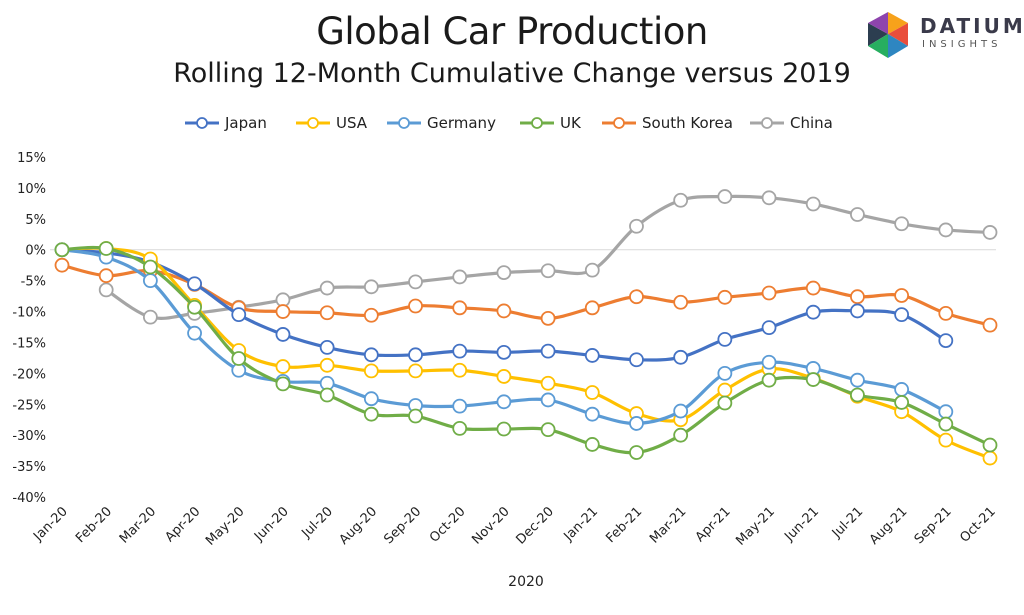 Image resolution: width=1024 pixels, height=615 pixels. What do you see at coordinates (811, 123) in the screenshot?
I see `legend-label: China` at bounding box center [811, 123].